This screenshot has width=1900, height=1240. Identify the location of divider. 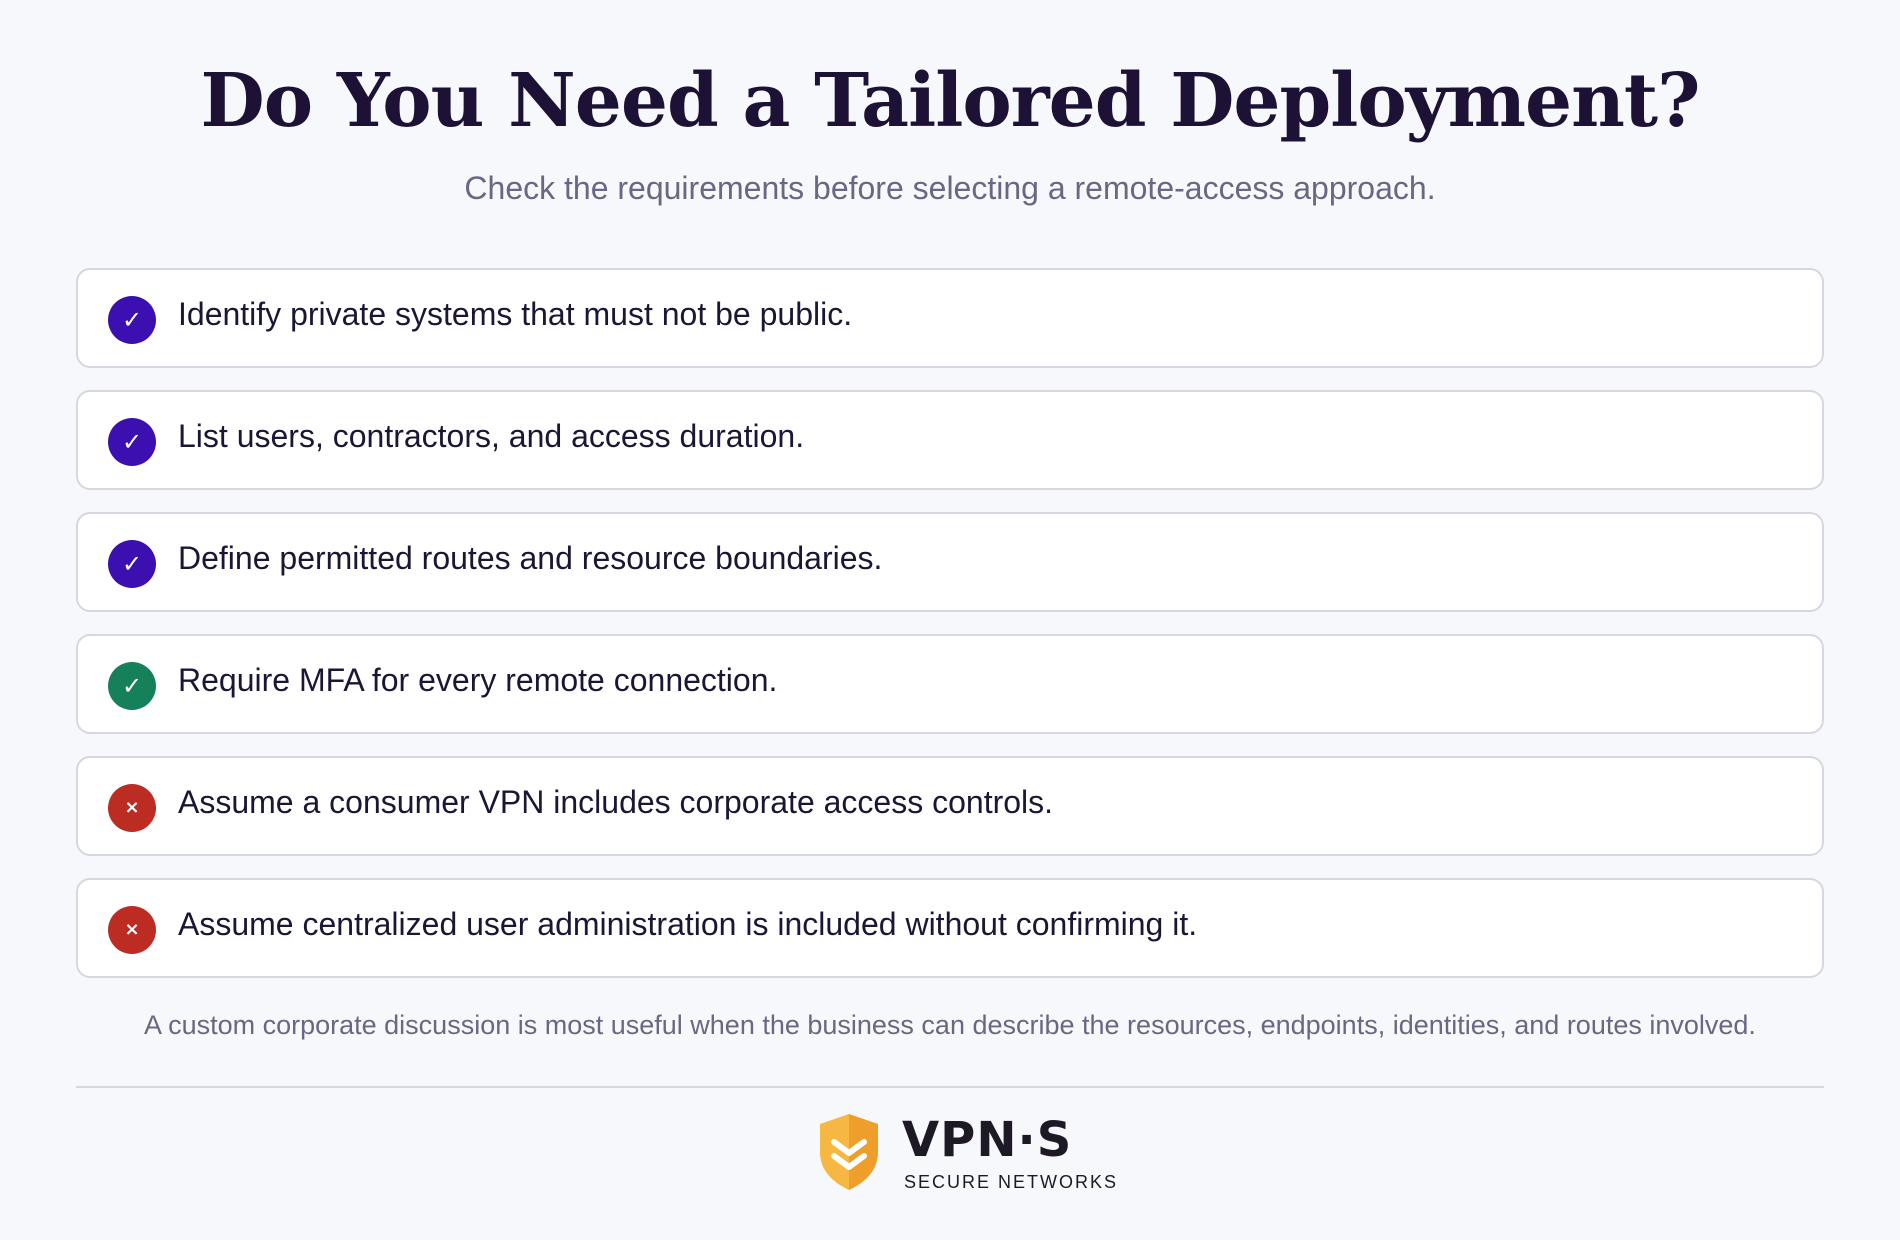
(950, 1087).